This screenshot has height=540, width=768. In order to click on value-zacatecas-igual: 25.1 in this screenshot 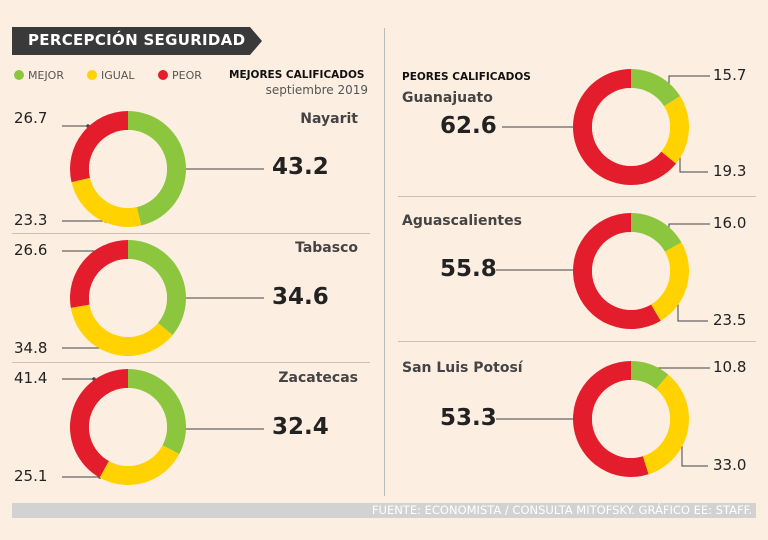, I will do `click(31, 476)`.